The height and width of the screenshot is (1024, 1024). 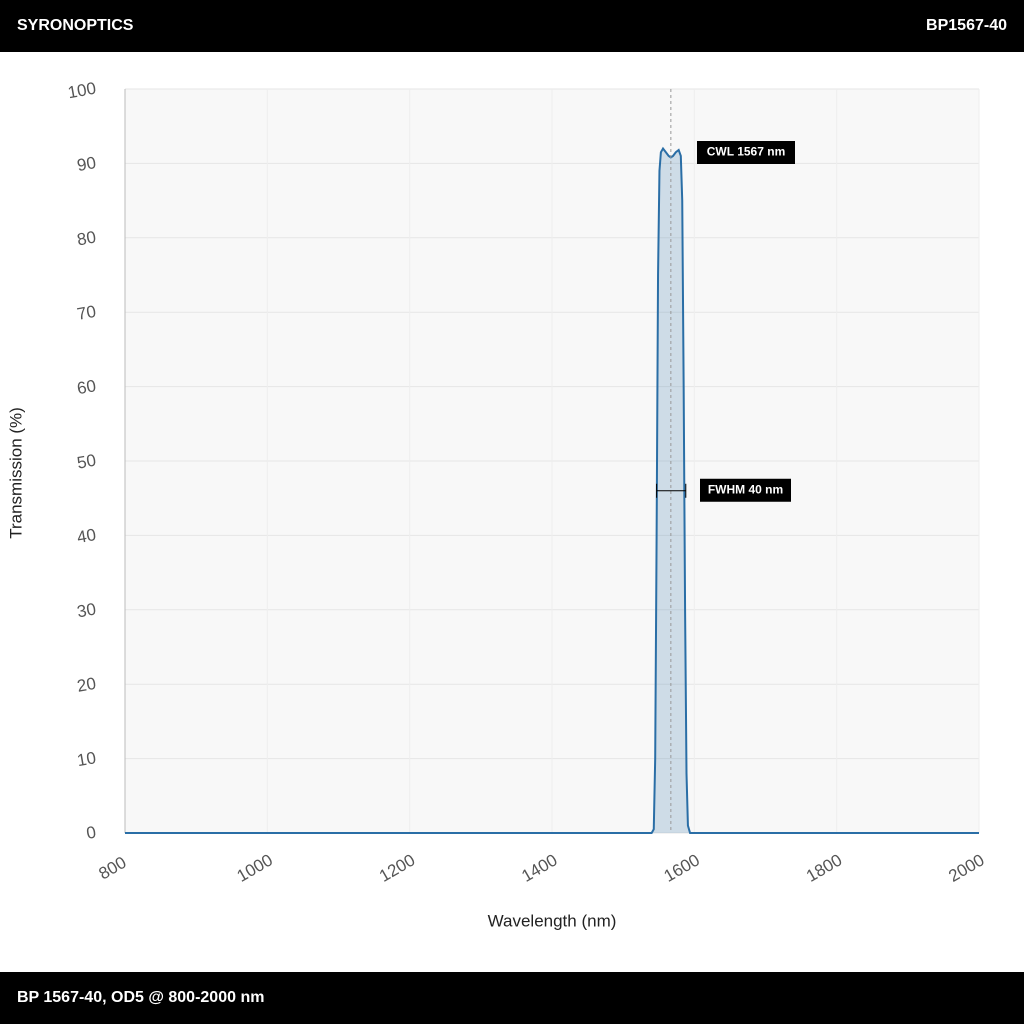 I want to click on y-tick-label: 60, so click(x=87, y=387).